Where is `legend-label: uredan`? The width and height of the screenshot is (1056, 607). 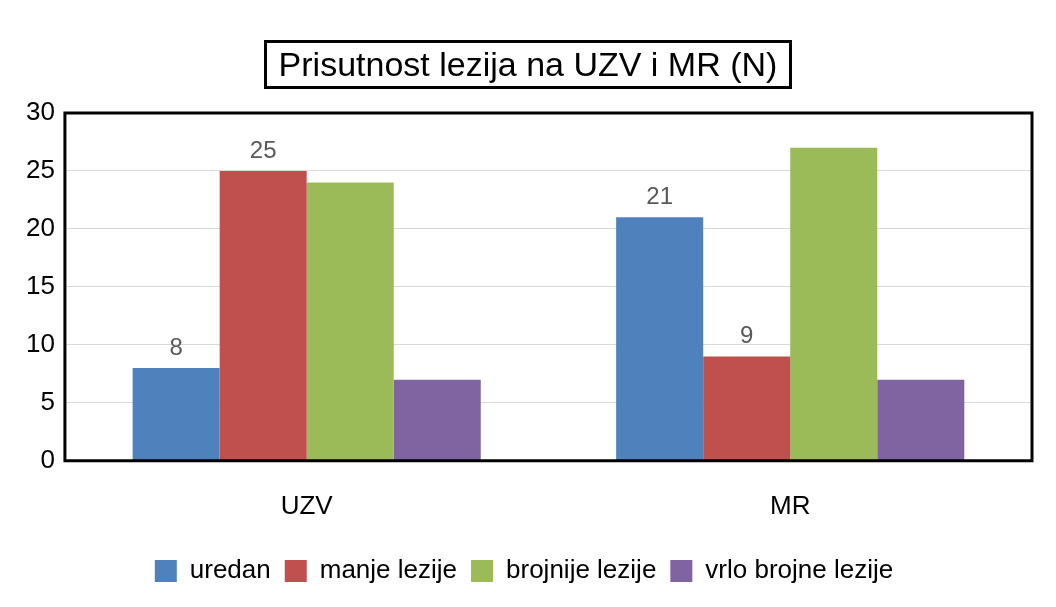 legend-label: uredan is located at coordinates (230, 569).